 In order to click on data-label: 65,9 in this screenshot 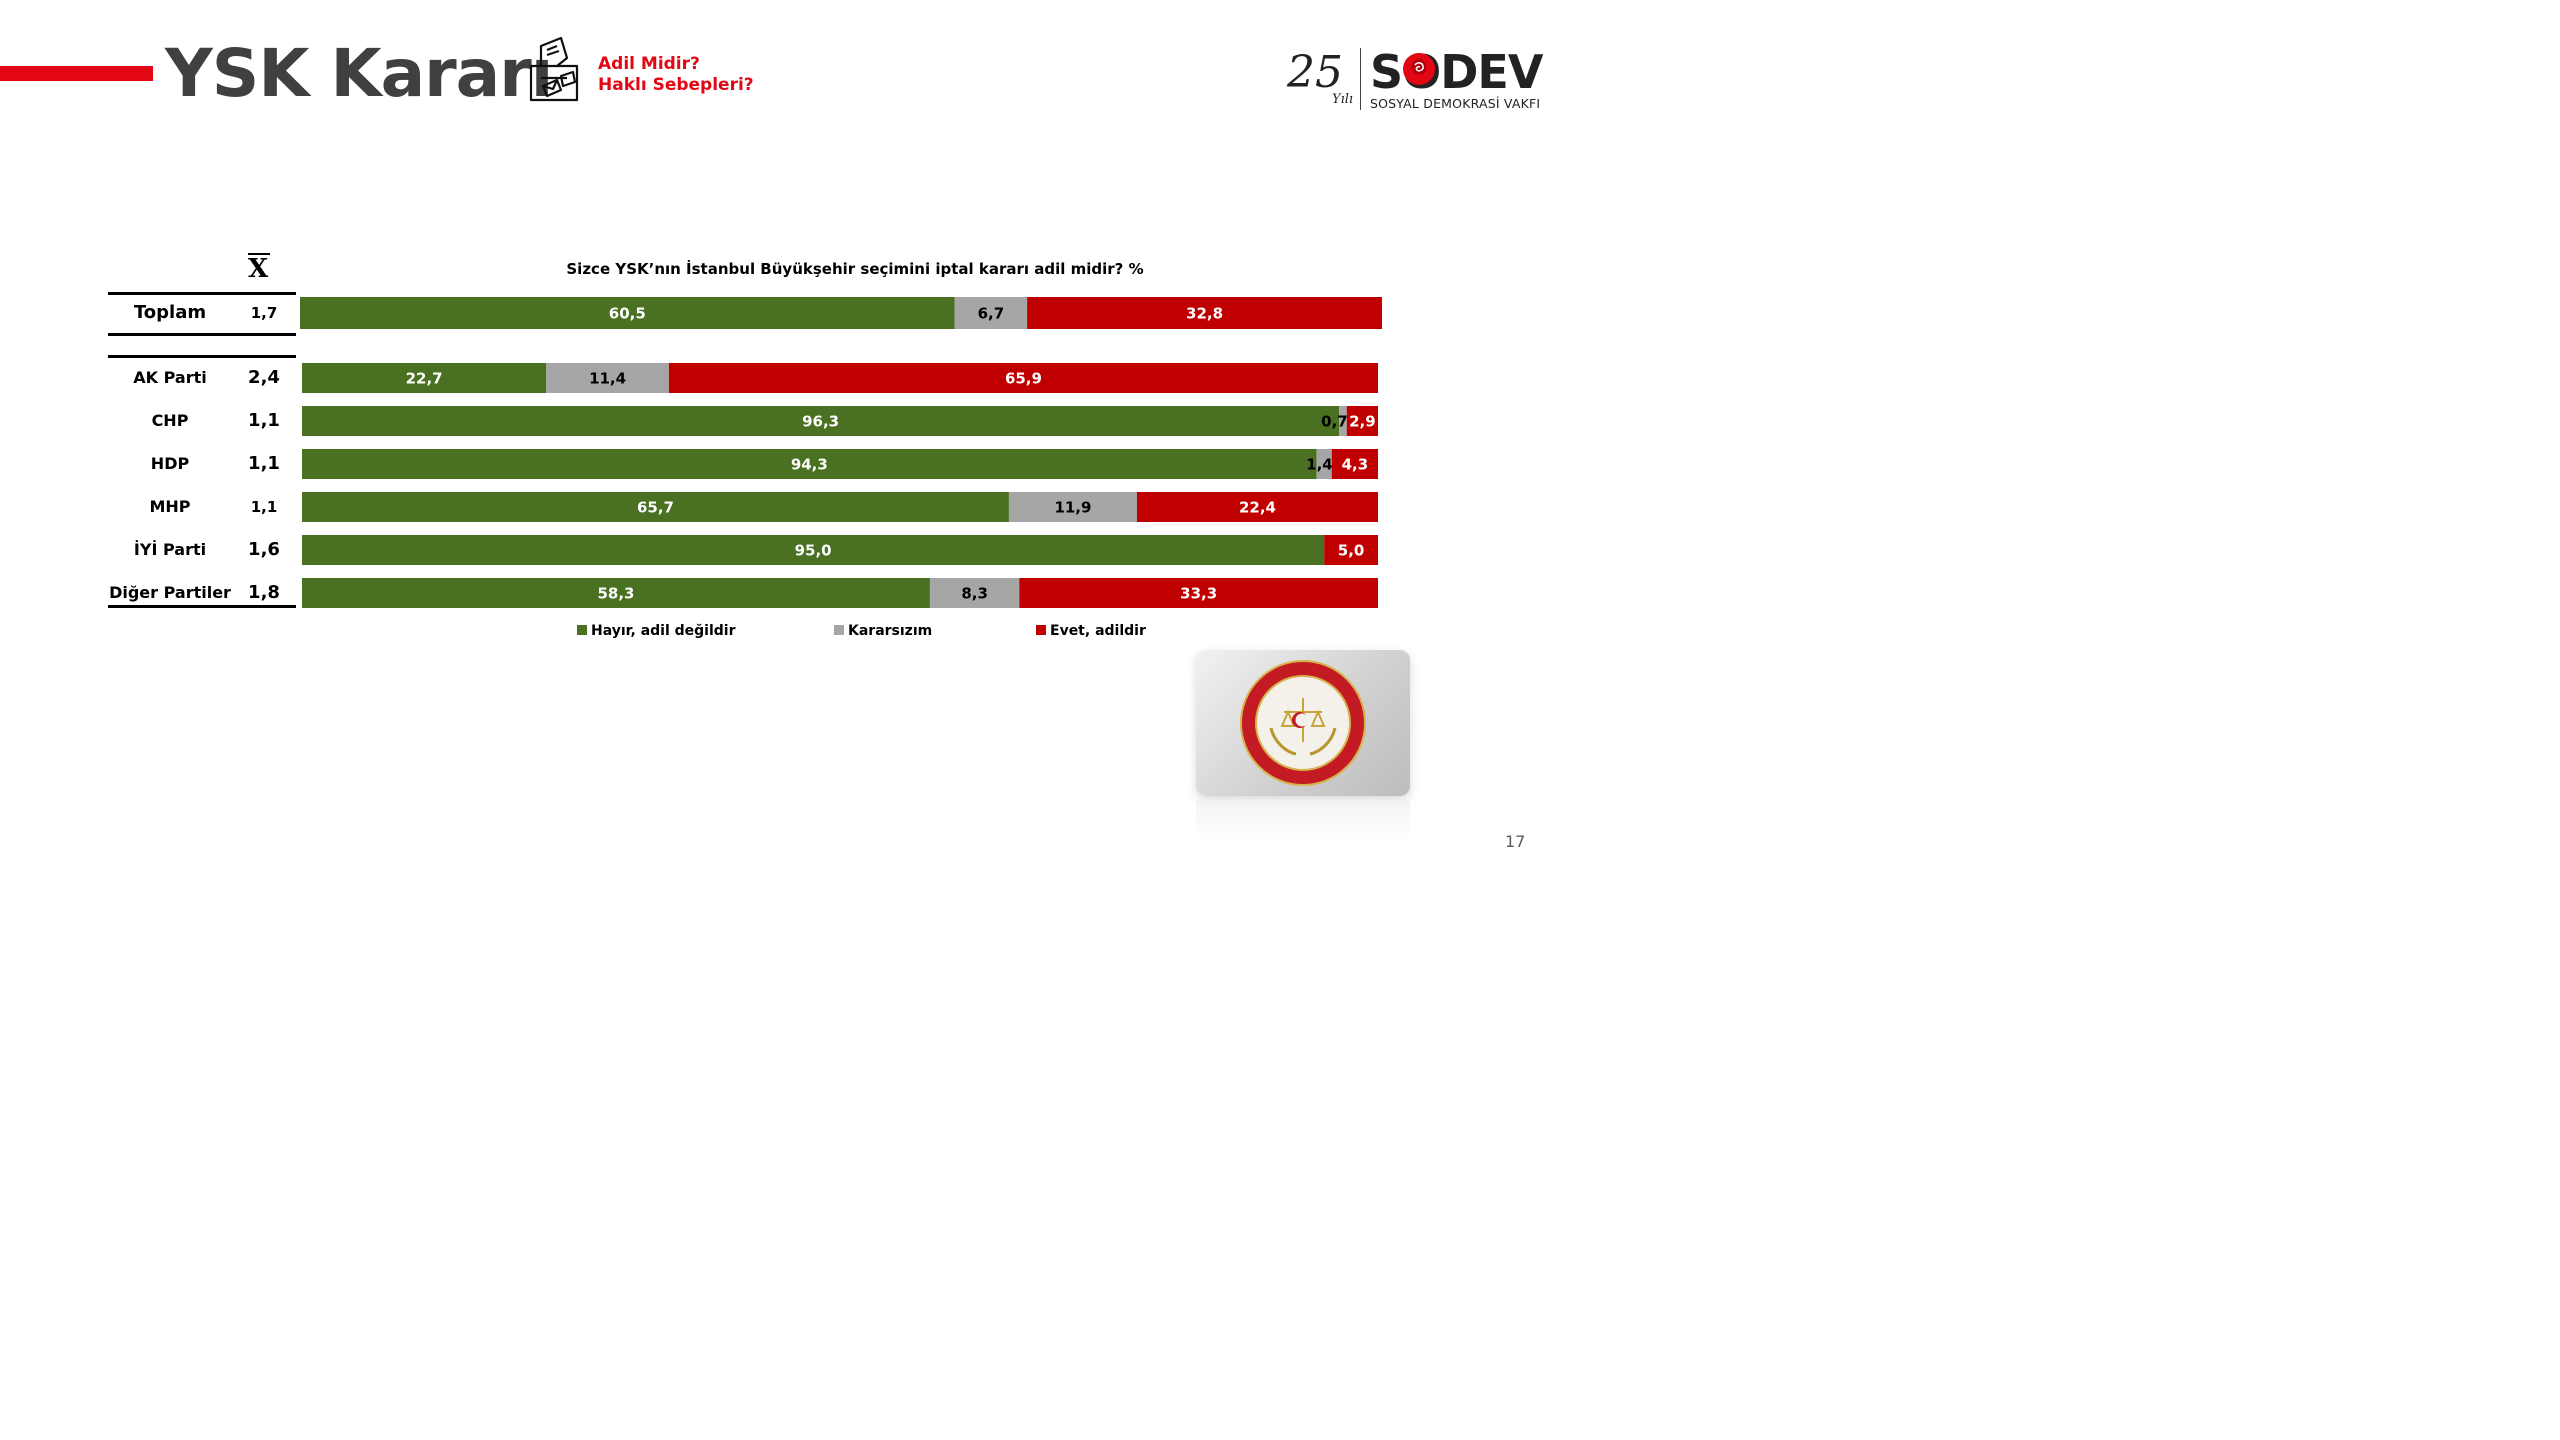, I will do `click(1023, 379)`.